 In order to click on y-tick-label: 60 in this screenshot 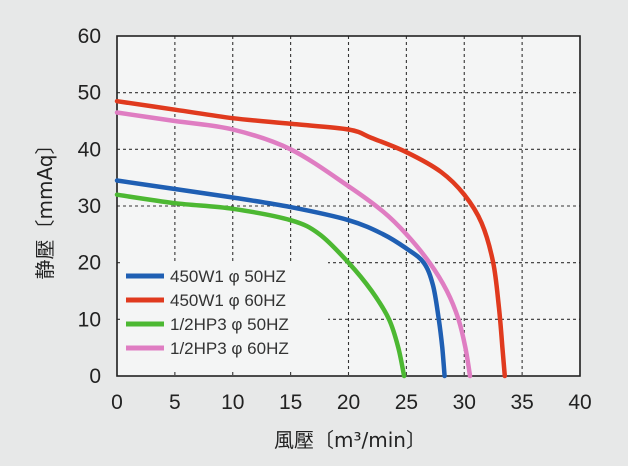, I will do `click(89, 36)`.